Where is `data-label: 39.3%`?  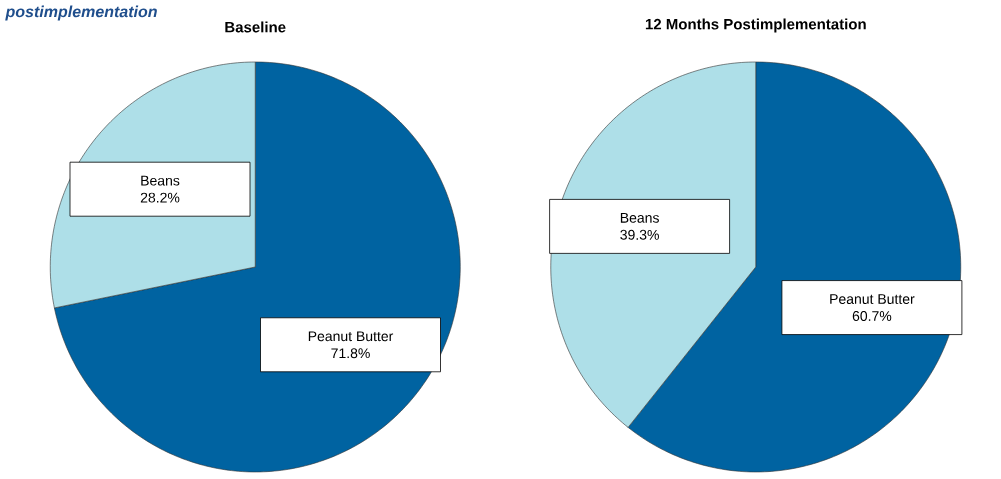 data-label: 39.3% is located at coordinates (639, 234).